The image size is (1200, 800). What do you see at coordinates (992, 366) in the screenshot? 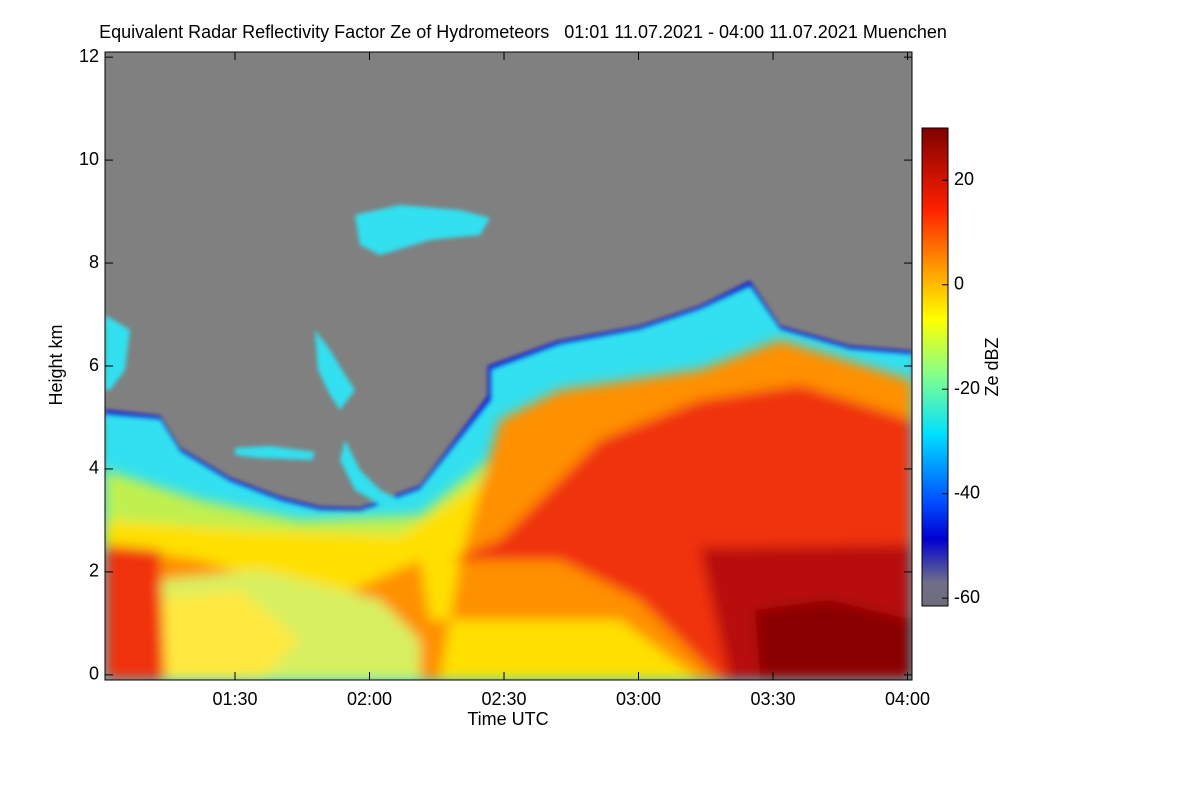
I see `colorbar-label: Ze dBZ` at bounding box center [992, 366].